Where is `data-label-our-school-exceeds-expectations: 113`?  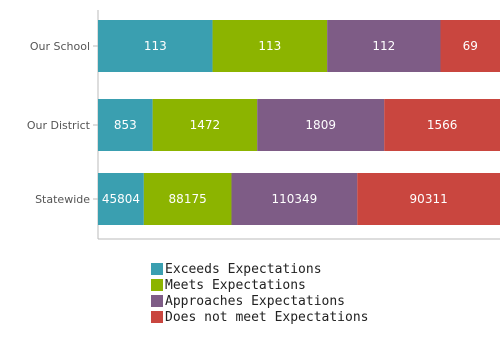 data-label-our-school-exceeds-expectations: 113 is located at coordinates (155, 46).